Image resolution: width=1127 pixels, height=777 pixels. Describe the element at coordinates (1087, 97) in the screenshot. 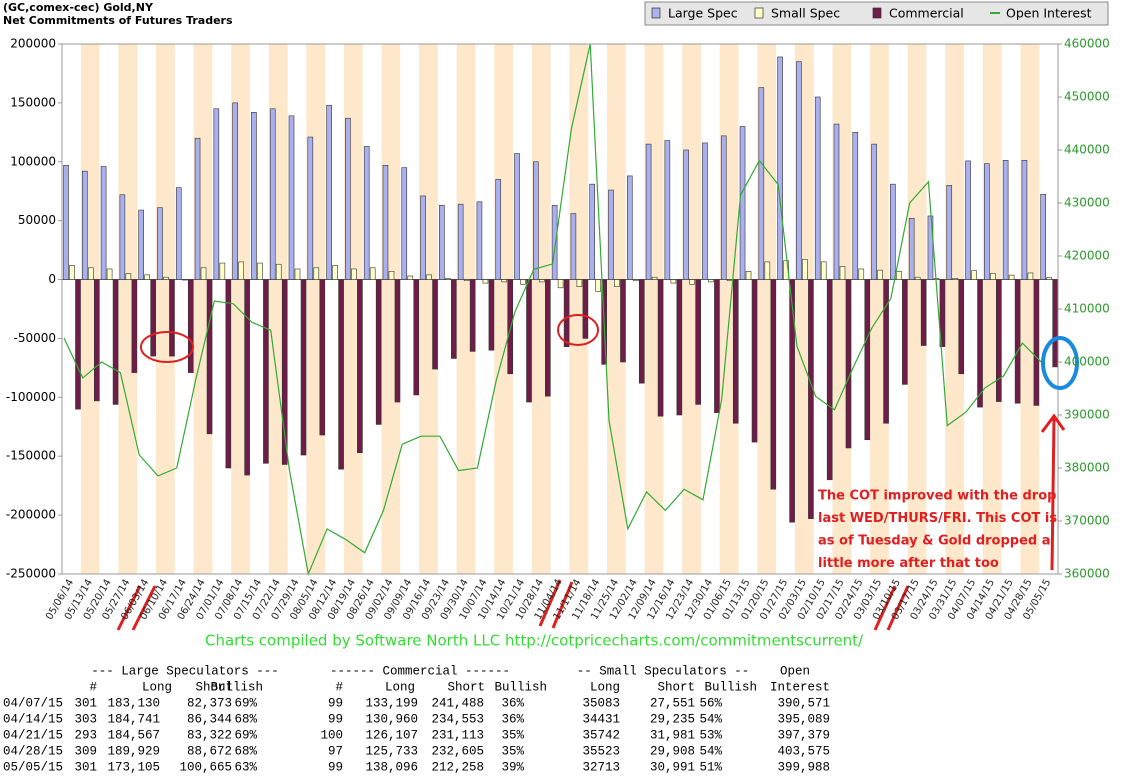

I see `y2-tick-label: 450000` at that location.